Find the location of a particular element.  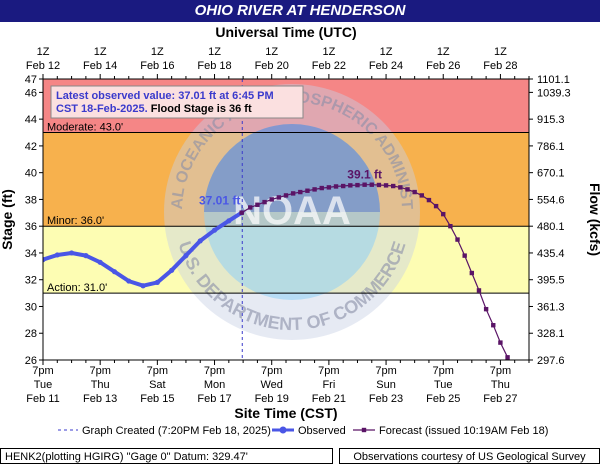

x-tick-day-7: Tue is located at coordinates (443, 385).